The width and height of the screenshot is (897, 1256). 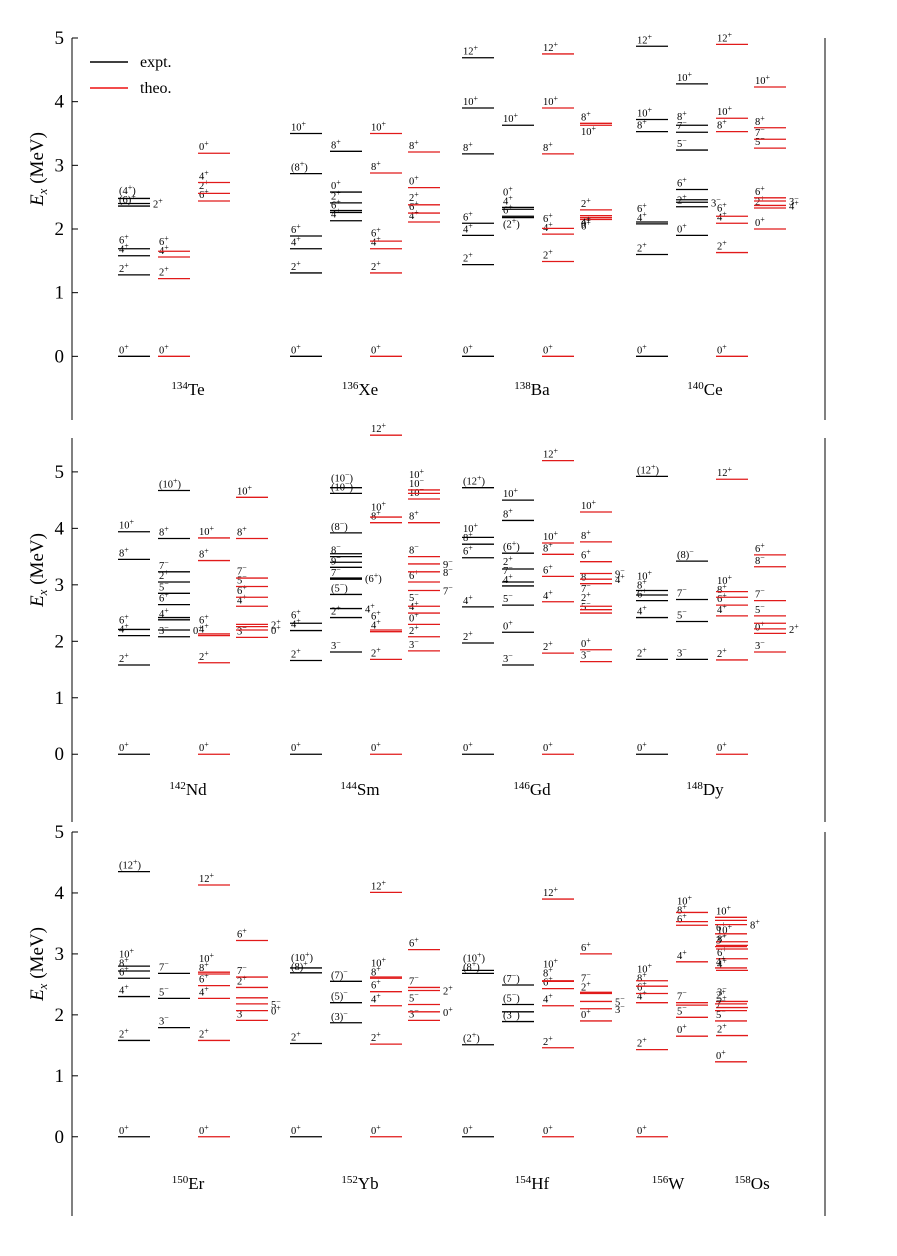 What do you see at coordinates (532, 389) in the screenshot?
I see `nucleus-label: 138Ba` at bounding box center [532, 389].